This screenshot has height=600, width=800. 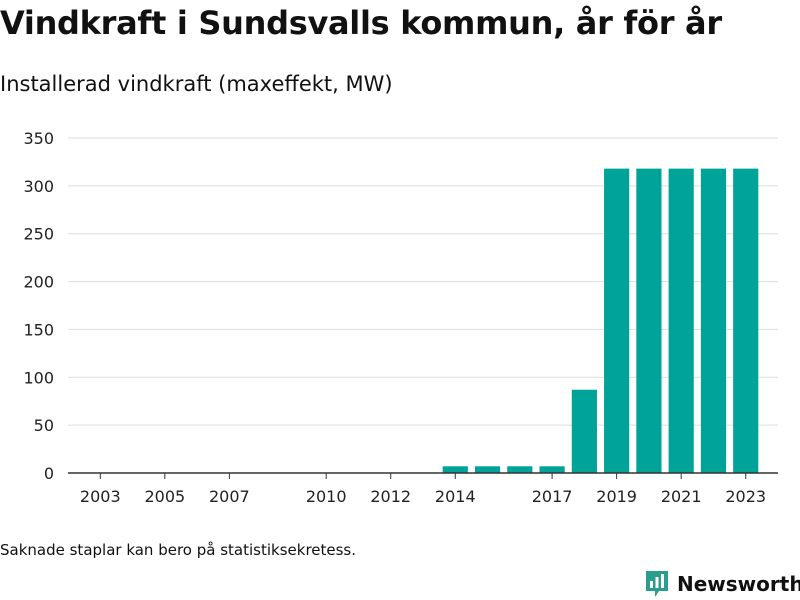 What do you see at coordinates (552, 496) in the screenshot?
I see `x-tick-label: 2017` at bounding box center [552, 496].